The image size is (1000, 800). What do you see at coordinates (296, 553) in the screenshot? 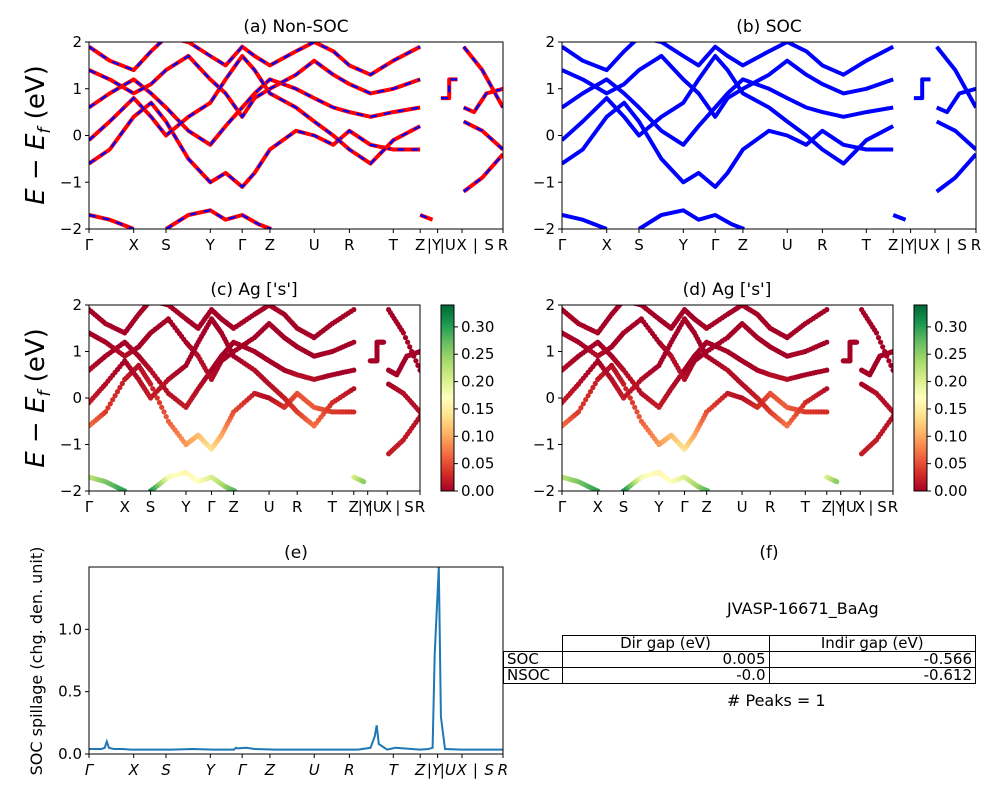
I see `panel-e-title: (e)` at bounding box center [296, 553].